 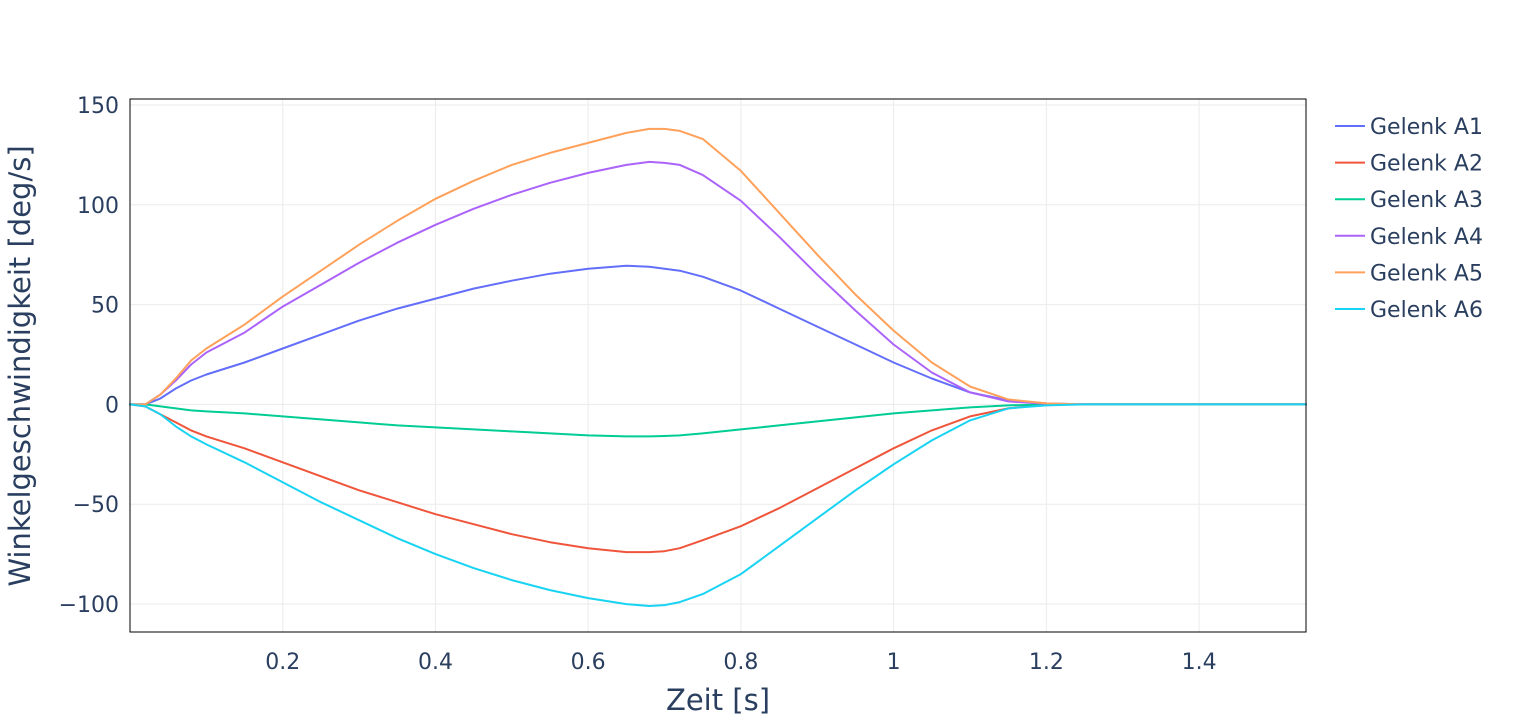 I want to click on legend-item: Gelenk A5, so click(x=1409, y=273).